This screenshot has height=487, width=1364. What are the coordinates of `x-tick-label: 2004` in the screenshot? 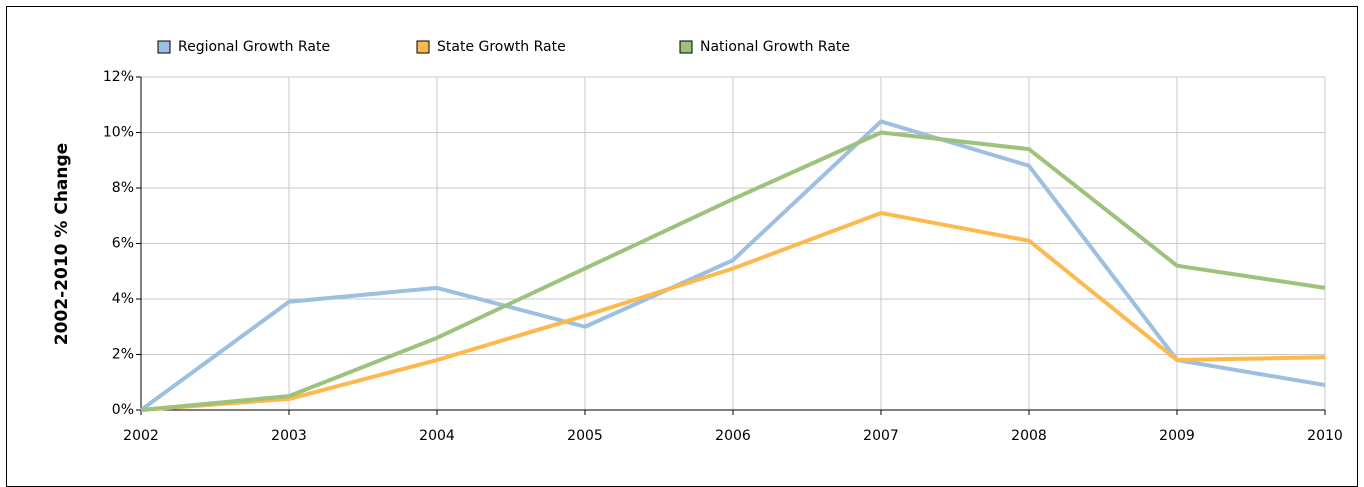 It's located at (437, 436).